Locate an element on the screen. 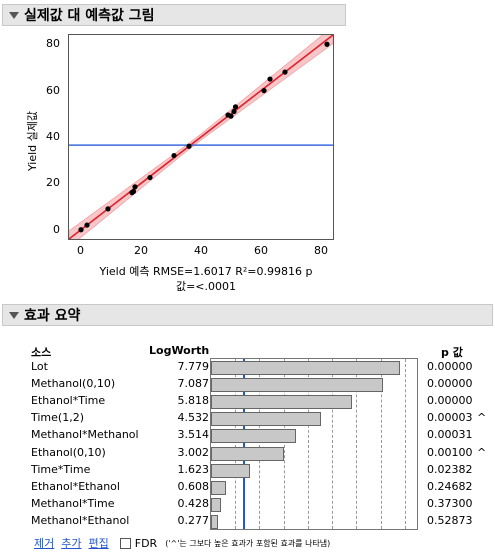  effect-row: Time(1,2) 4.532 0.00003 ^ is located at coordinates (261, 418).